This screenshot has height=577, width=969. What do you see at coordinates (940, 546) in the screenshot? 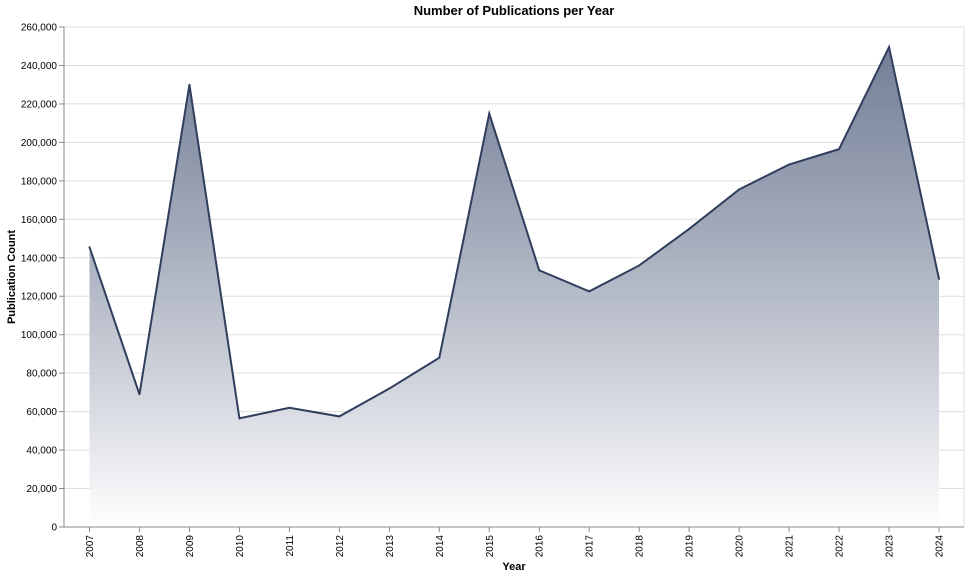
I see `x-tick-label: 2024` at bounding box center [940, 546].